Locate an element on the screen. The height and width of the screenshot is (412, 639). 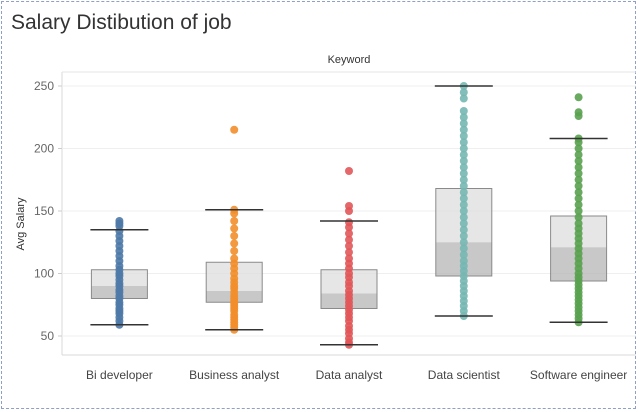
x-category-label: Business analyst is located at coordinates (234, 375).